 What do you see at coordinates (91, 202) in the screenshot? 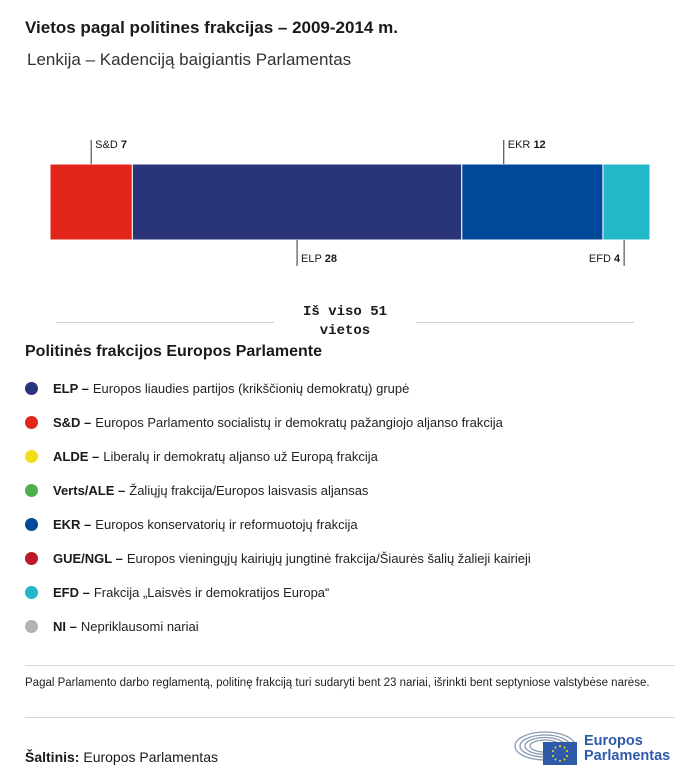
I see `bar-segment-s-d` at bounding box center [91, 202].